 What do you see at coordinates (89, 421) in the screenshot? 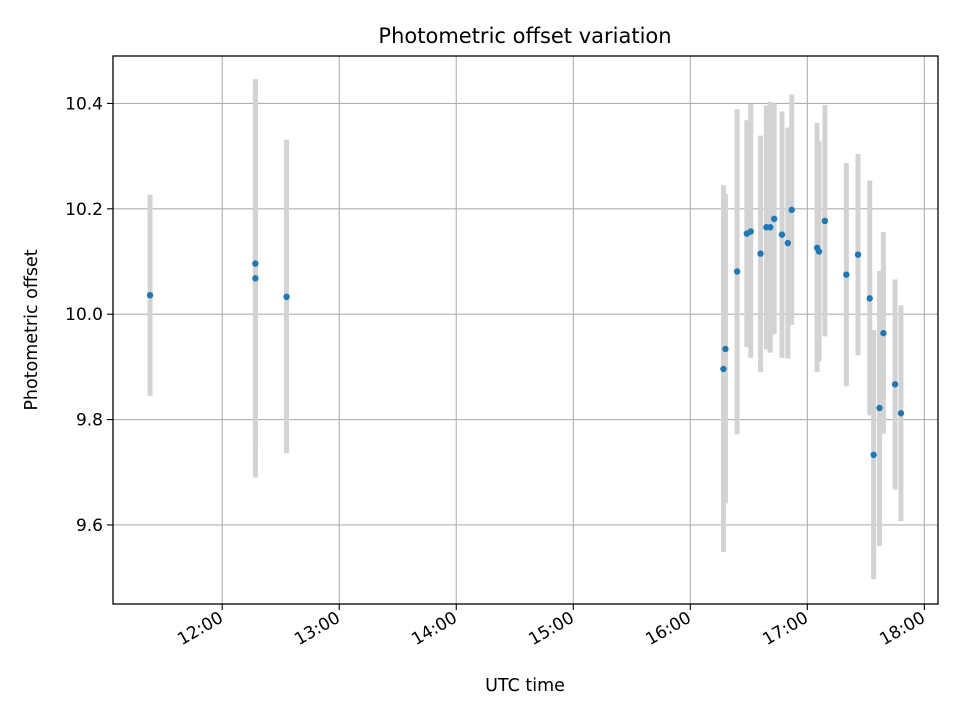
I see `y-tick-label: 9.8` at bounding box center [89, 421].